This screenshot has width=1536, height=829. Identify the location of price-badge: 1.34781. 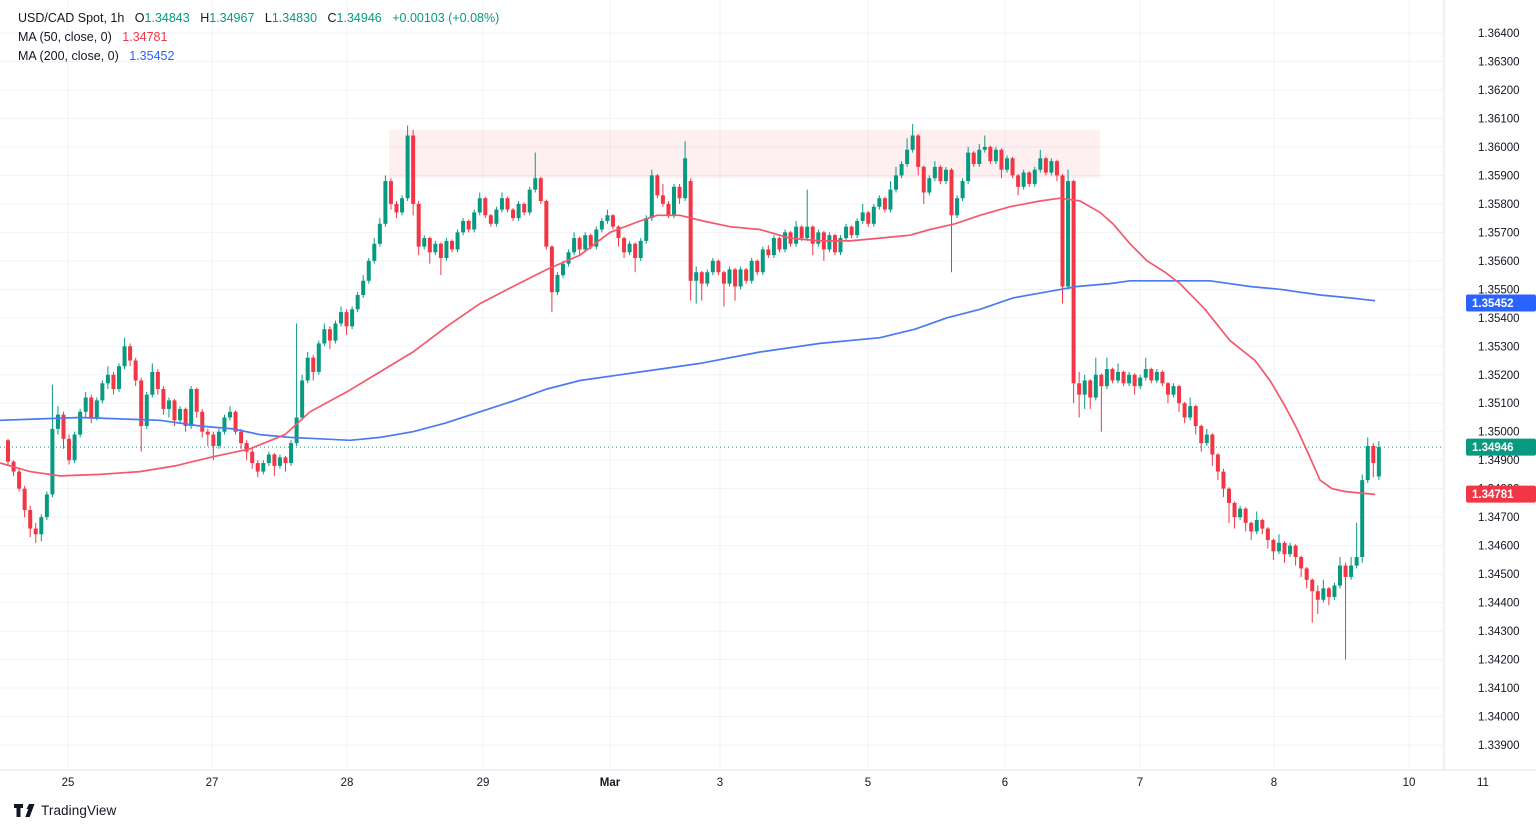
(1501, 494).